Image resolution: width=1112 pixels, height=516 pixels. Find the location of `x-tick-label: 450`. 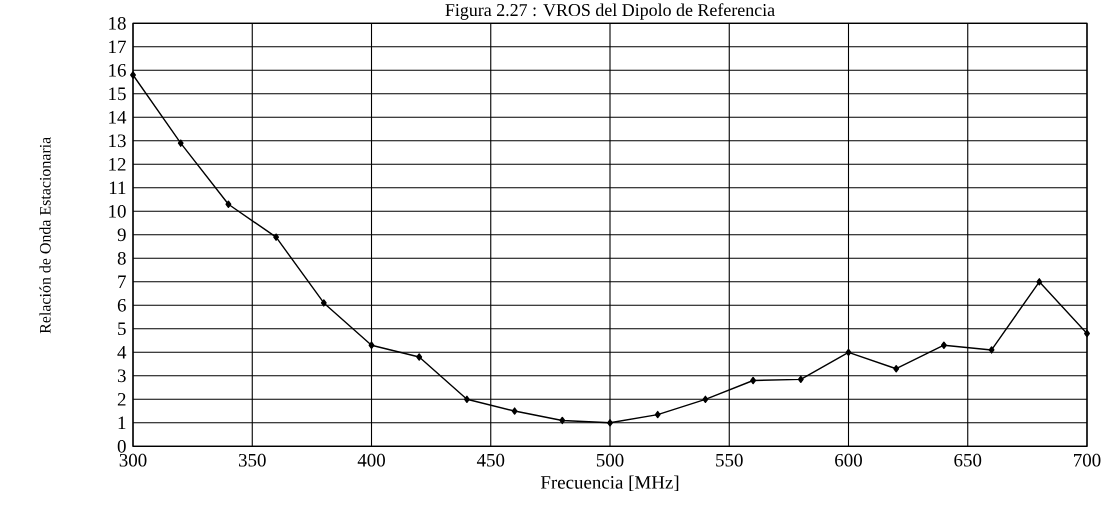

x-tick-label: 450 is located at coordinates (490, 460).